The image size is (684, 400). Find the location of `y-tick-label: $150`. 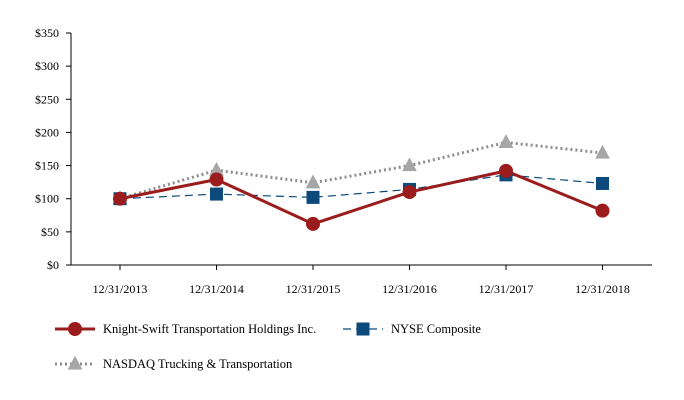

y-tick-label: $150 is located at coordinates (47, 166).